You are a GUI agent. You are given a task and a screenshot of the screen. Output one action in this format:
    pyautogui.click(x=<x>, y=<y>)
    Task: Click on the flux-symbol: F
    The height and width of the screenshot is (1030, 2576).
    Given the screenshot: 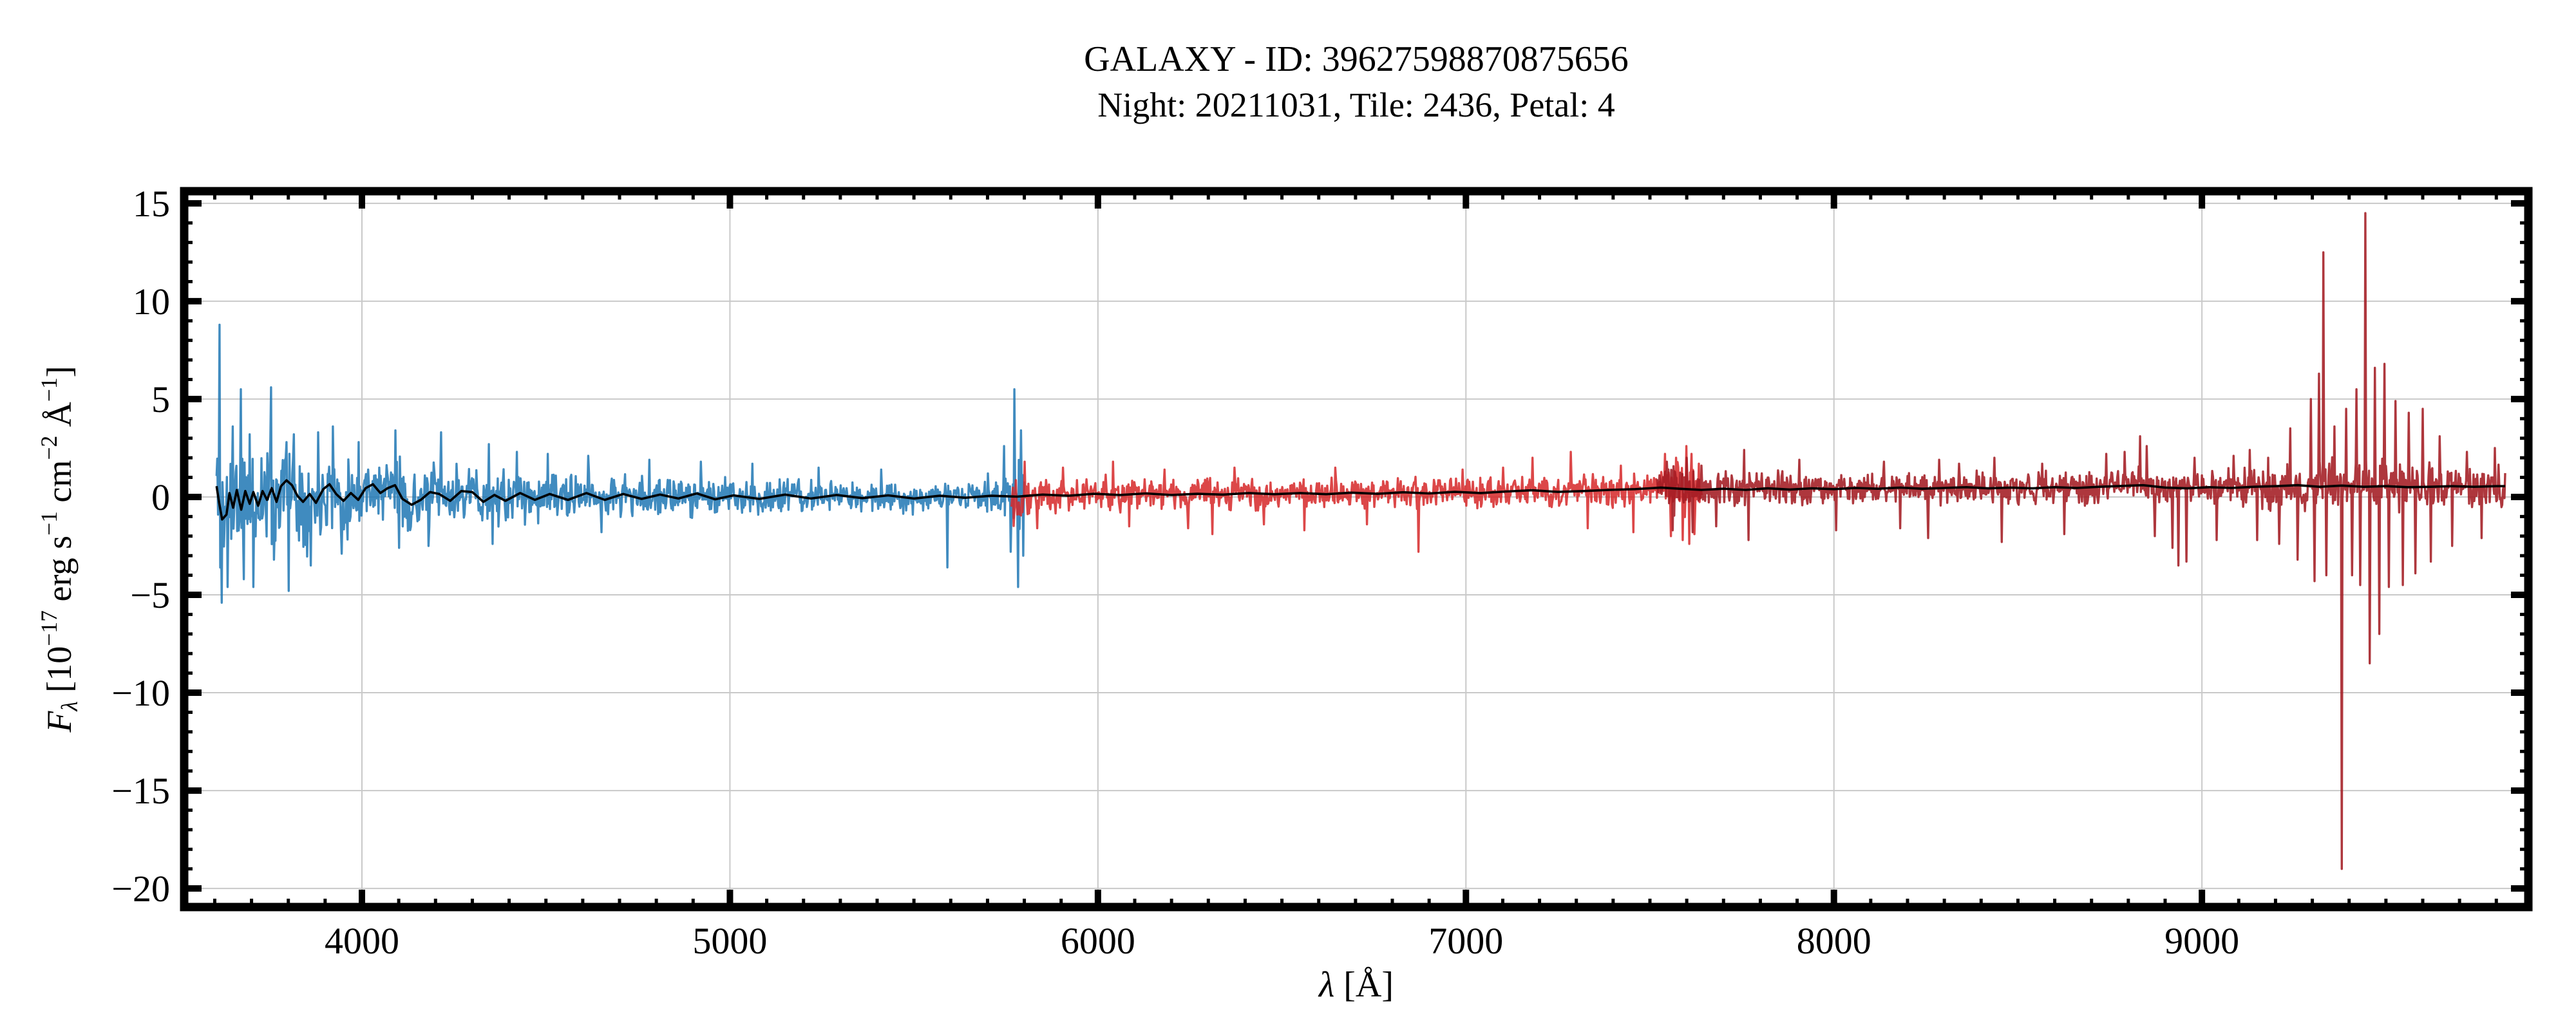 What is the action you would take?
    pyautogui.click(x=60, y=722)
    